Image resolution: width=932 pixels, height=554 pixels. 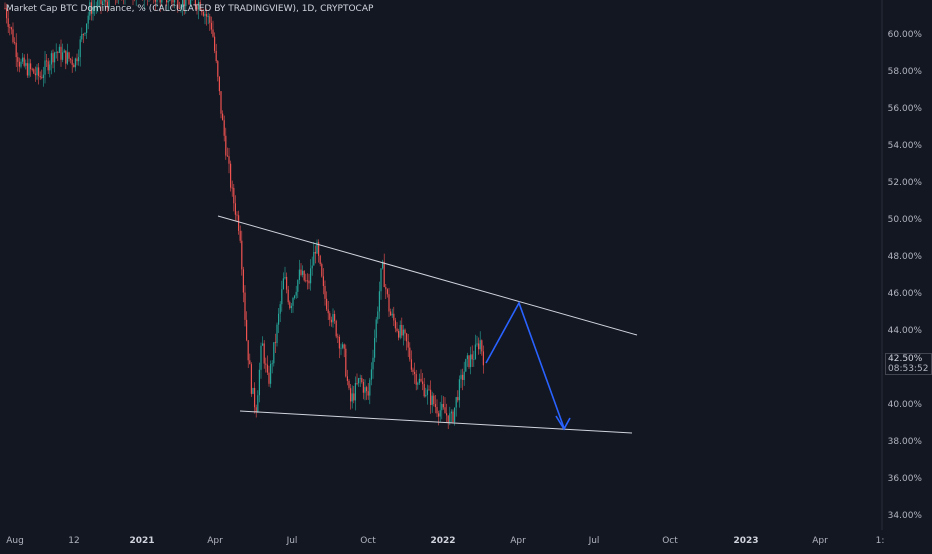 I want to click on price-tick-label: 50.00%, so click(x=905, y=220).